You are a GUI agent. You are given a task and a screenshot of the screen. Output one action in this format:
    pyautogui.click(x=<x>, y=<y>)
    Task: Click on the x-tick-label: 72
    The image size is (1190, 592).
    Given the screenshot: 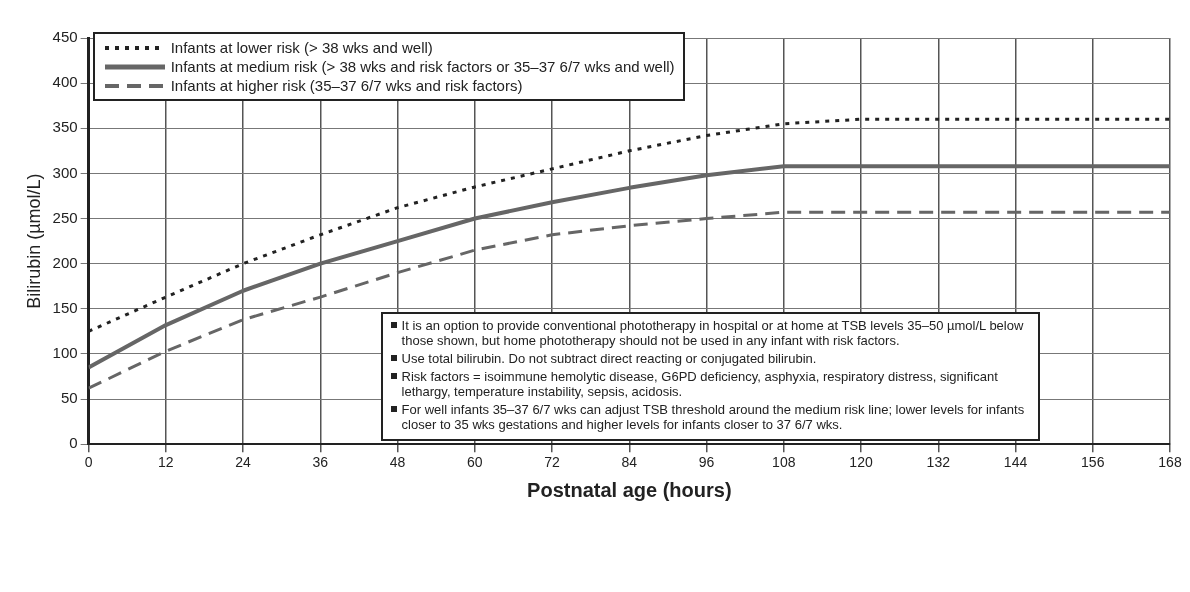 What is the action you would take?
    pyautogui.click(x=552, y=462)
    